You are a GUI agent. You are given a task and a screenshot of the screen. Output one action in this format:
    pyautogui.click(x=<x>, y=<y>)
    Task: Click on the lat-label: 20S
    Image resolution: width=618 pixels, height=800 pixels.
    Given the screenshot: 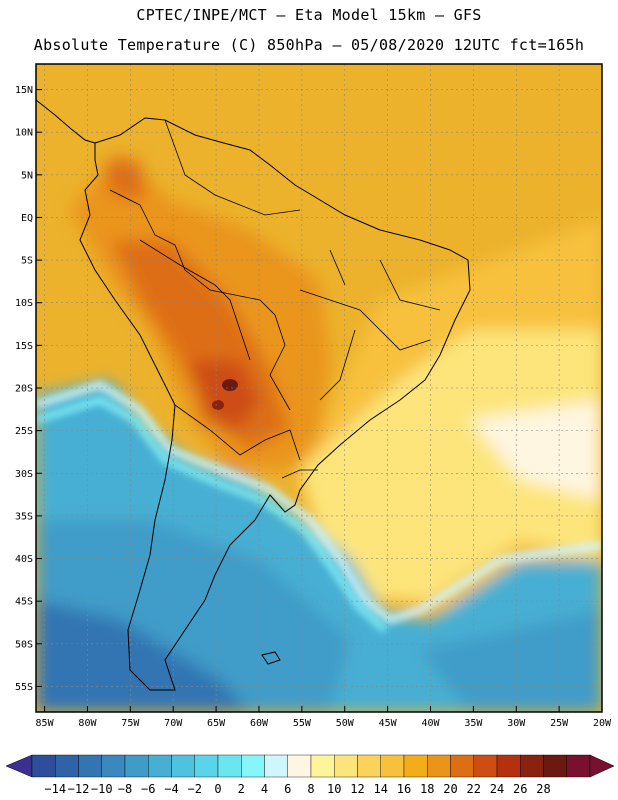 What is the action you would take?
    pyautogui.click(x=24, y=389)
    